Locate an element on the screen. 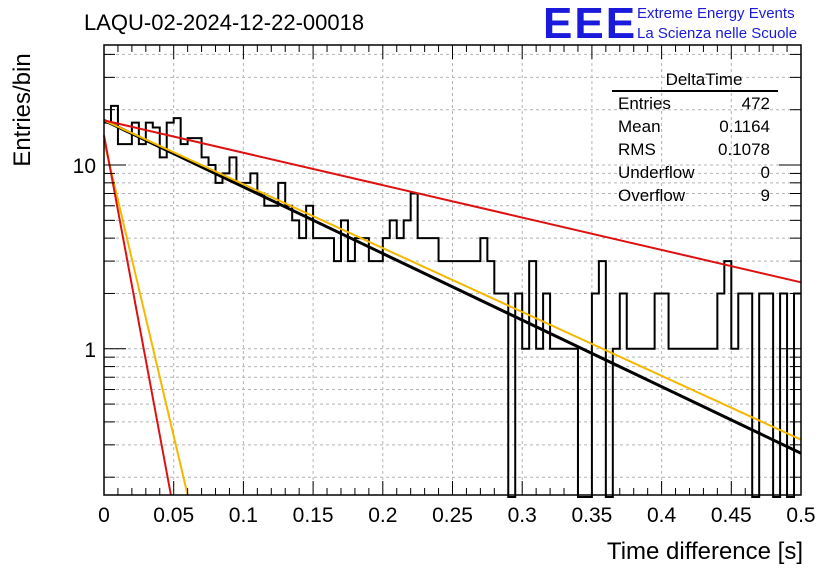  stats-value: 0.1078 is located at coordinates (744, 149).